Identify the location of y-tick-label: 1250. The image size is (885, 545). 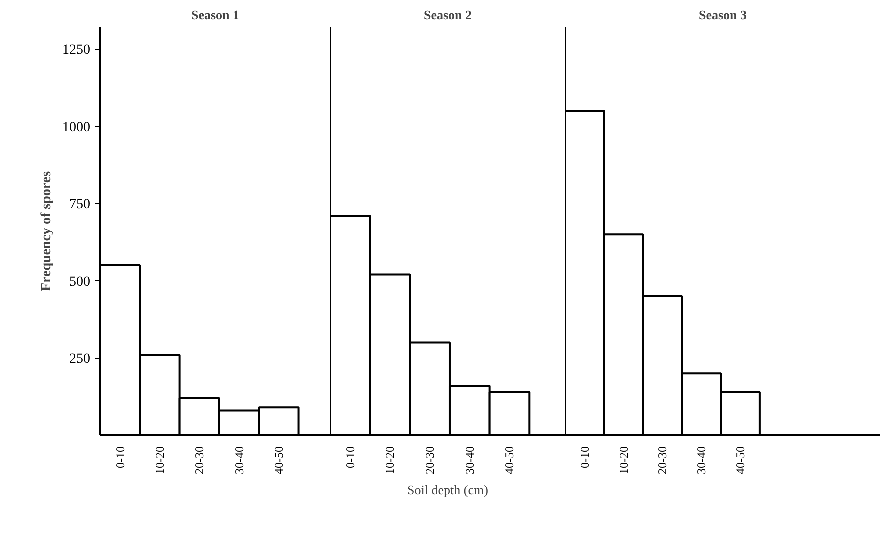
(76, 50).